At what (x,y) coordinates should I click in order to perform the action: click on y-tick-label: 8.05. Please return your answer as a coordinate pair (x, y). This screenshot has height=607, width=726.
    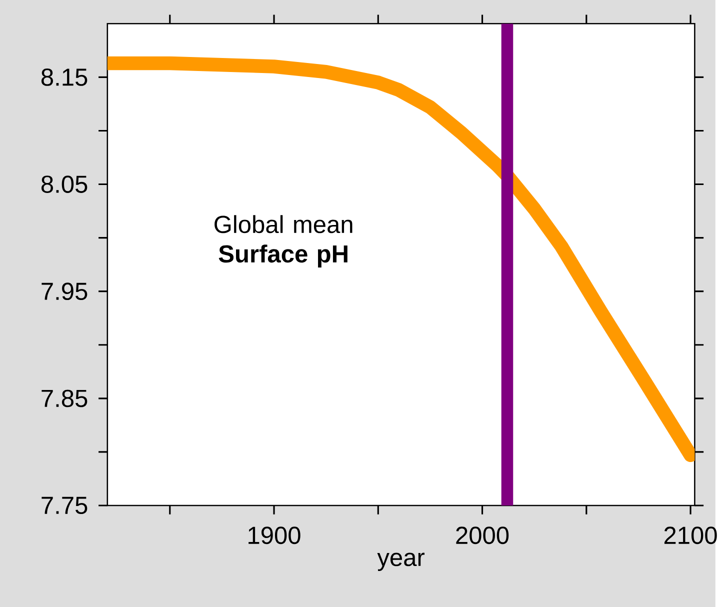
    Looking at the image, I should click on (64, 184).